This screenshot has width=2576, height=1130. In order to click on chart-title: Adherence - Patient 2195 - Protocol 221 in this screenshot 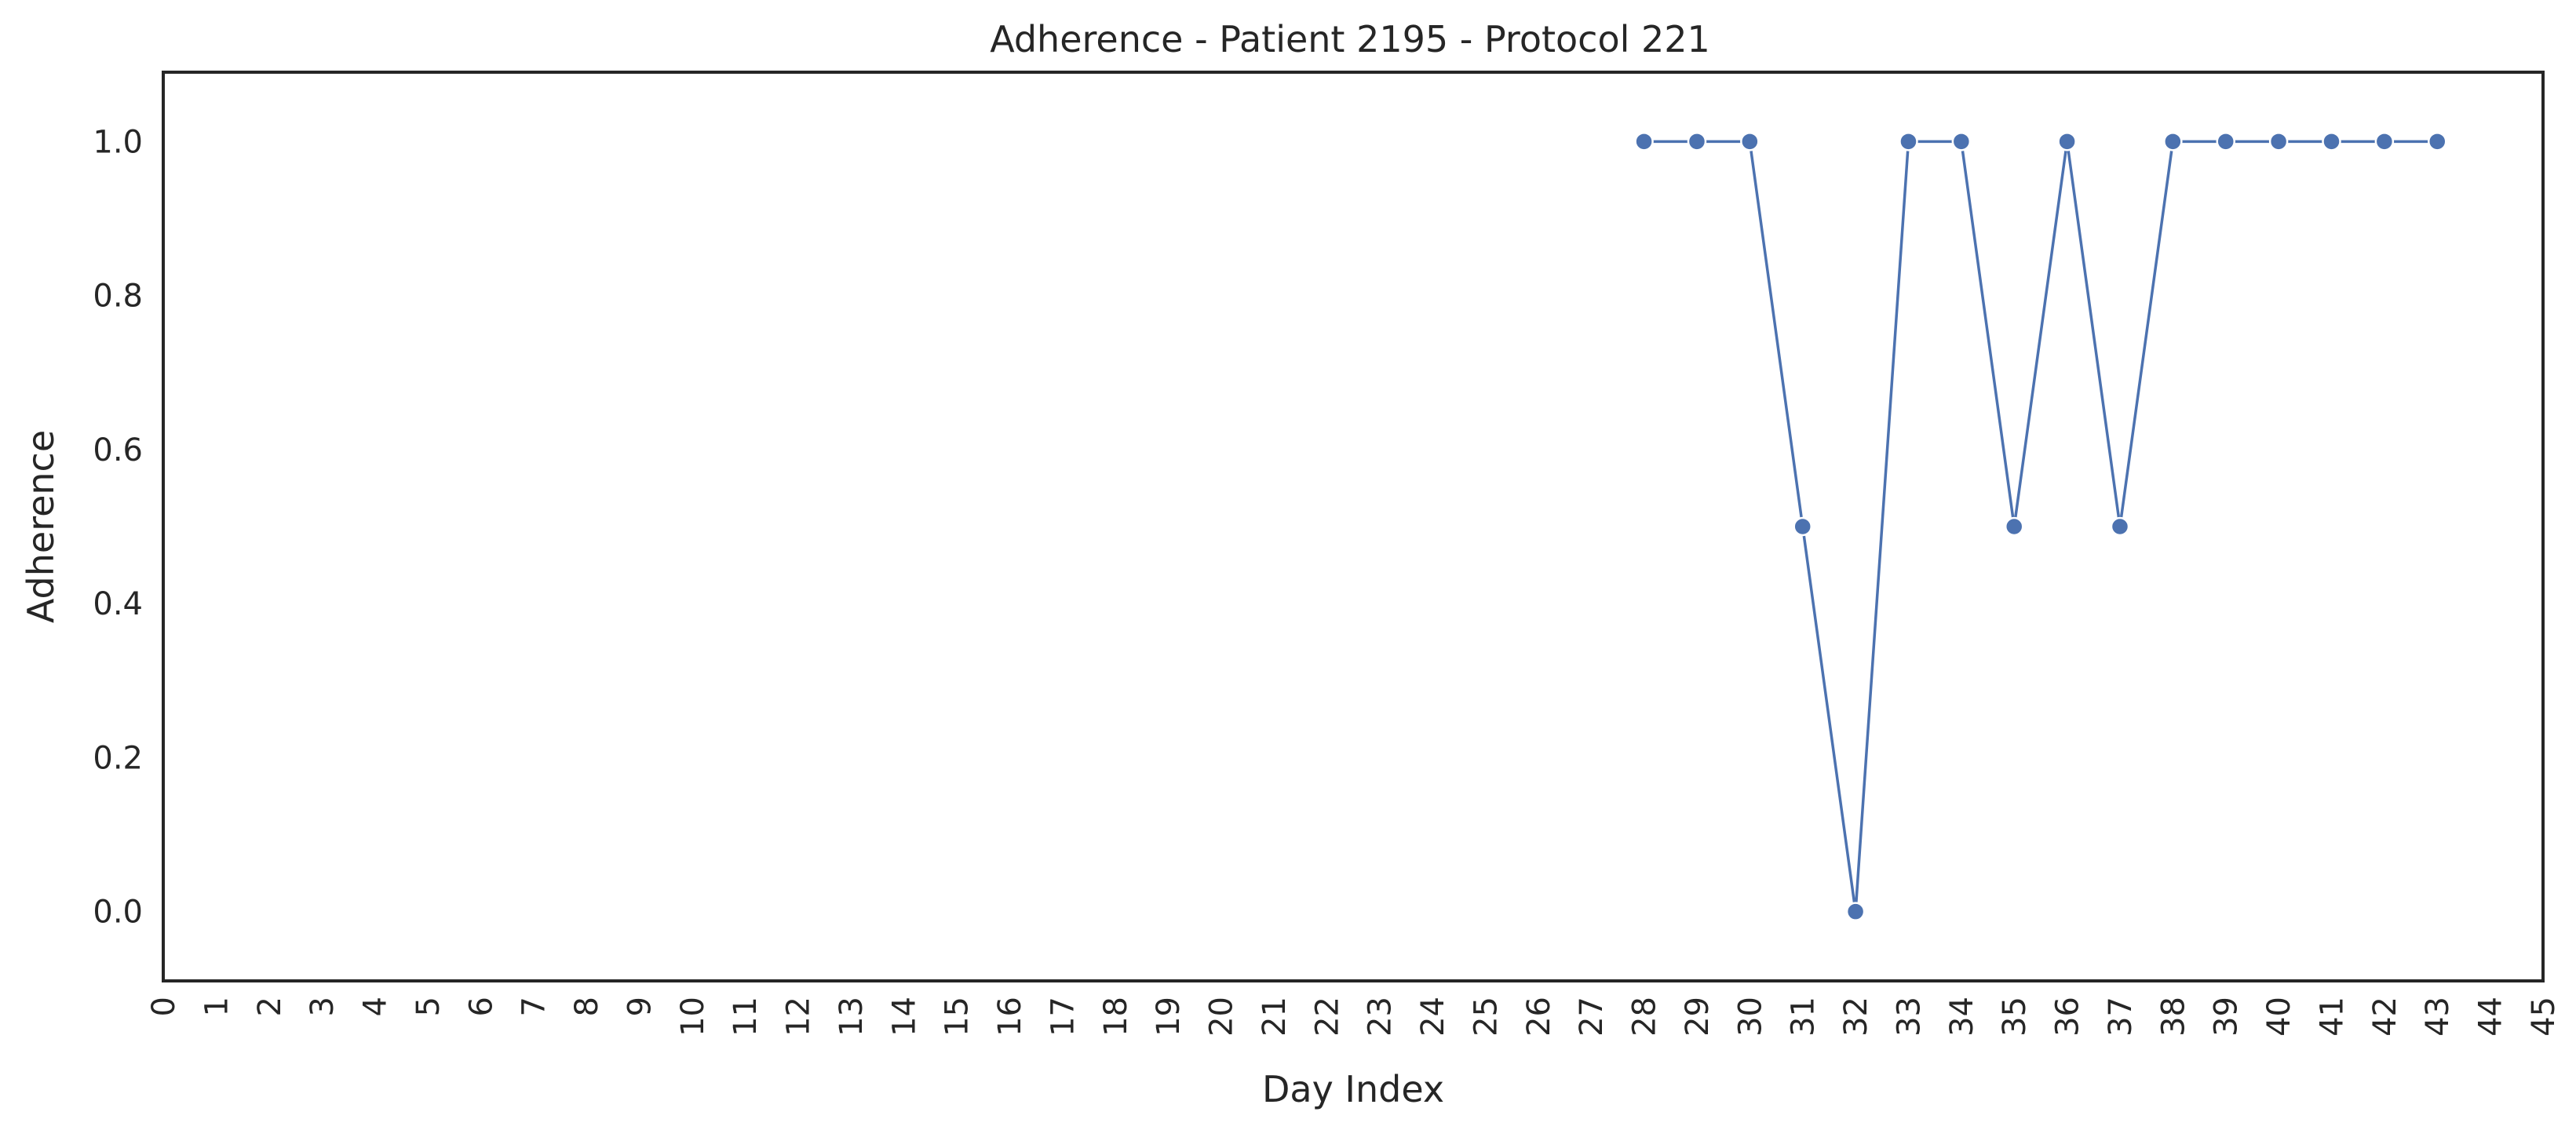, I will do `click(1350, 39)`.